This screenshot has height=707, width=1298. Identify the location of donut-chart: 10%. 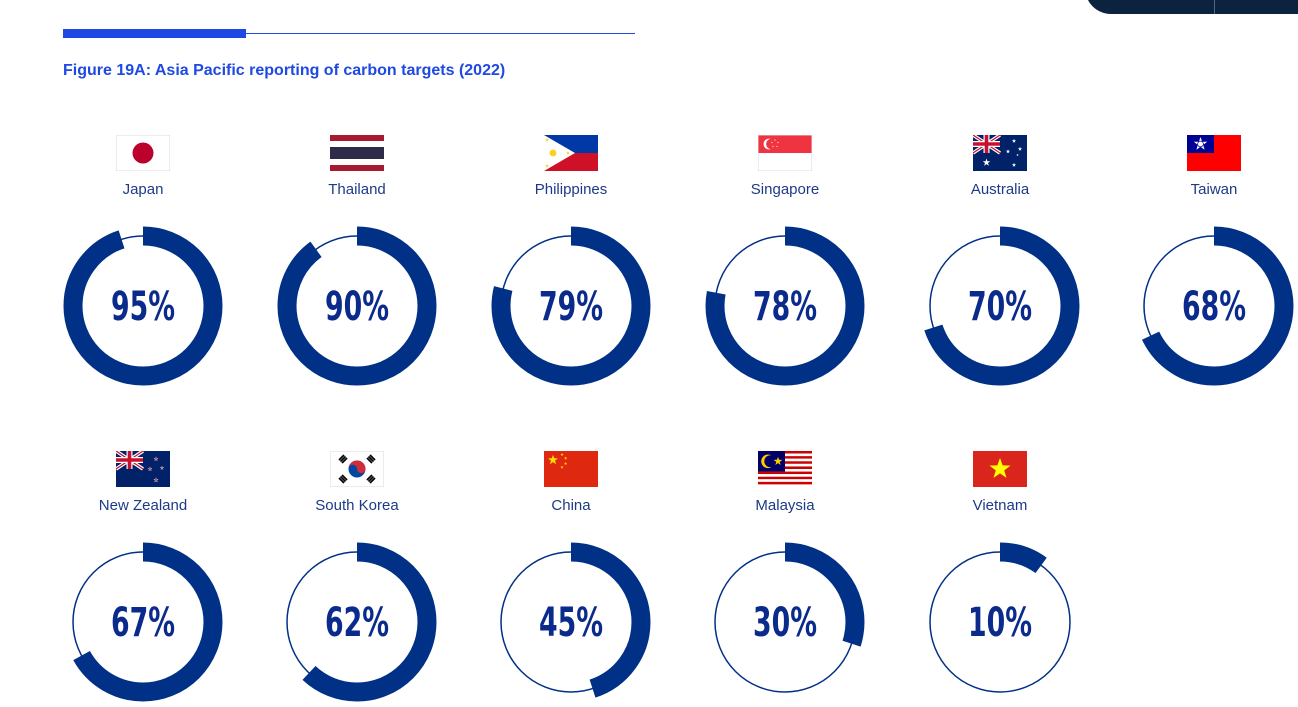
(1000, 622).